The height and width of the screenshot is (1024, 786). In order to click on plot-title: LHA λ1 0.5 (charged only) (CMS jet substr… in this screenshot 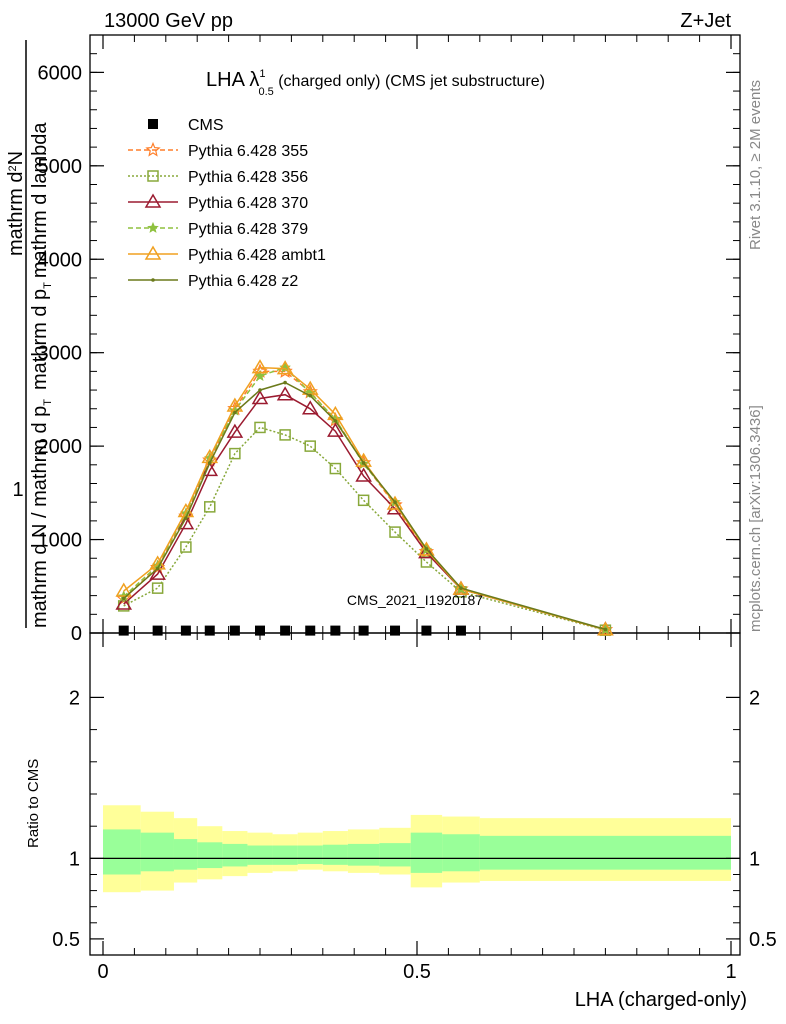, I will do `click(375, 83)`.